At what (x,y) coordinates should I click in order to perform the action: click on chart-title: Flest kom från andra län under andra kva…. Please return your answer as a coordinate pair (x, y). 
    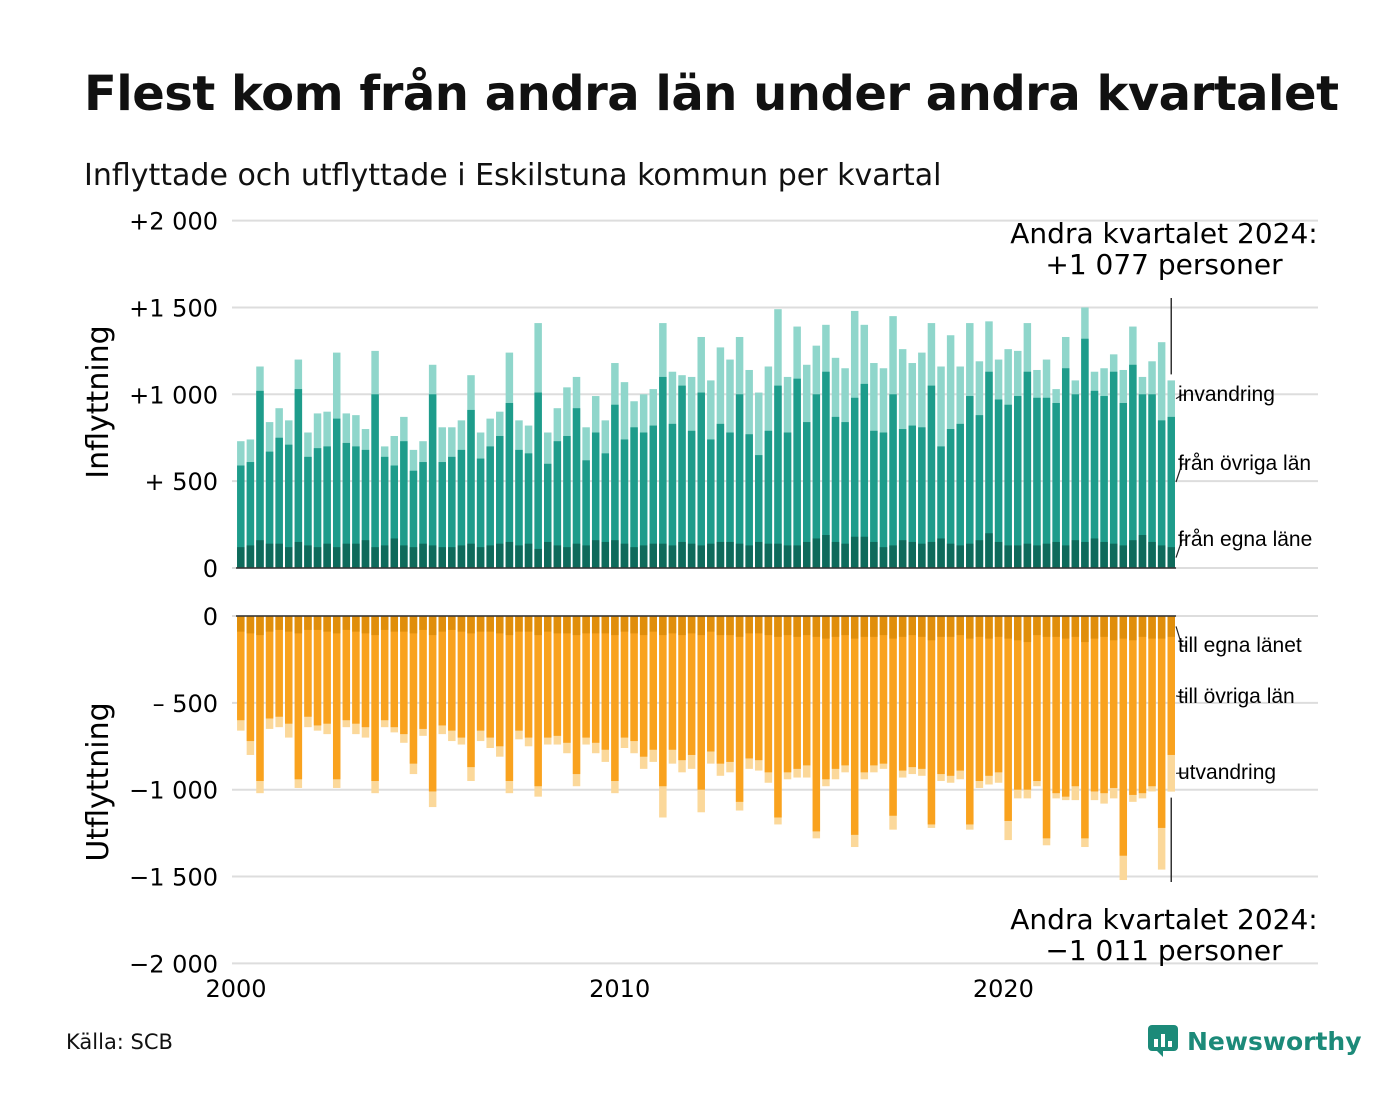
    Looking at the image, I should click on (711, 94).